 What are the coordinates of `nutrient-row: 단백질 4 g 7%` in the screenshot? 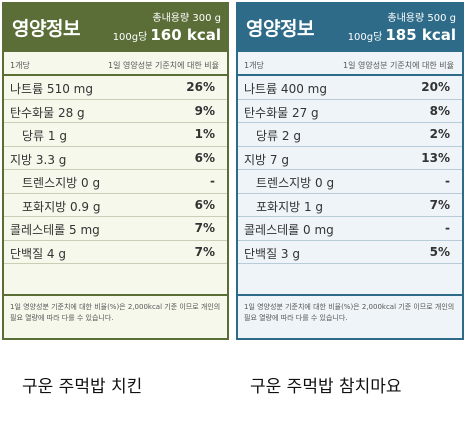 It's located at (115, 252).